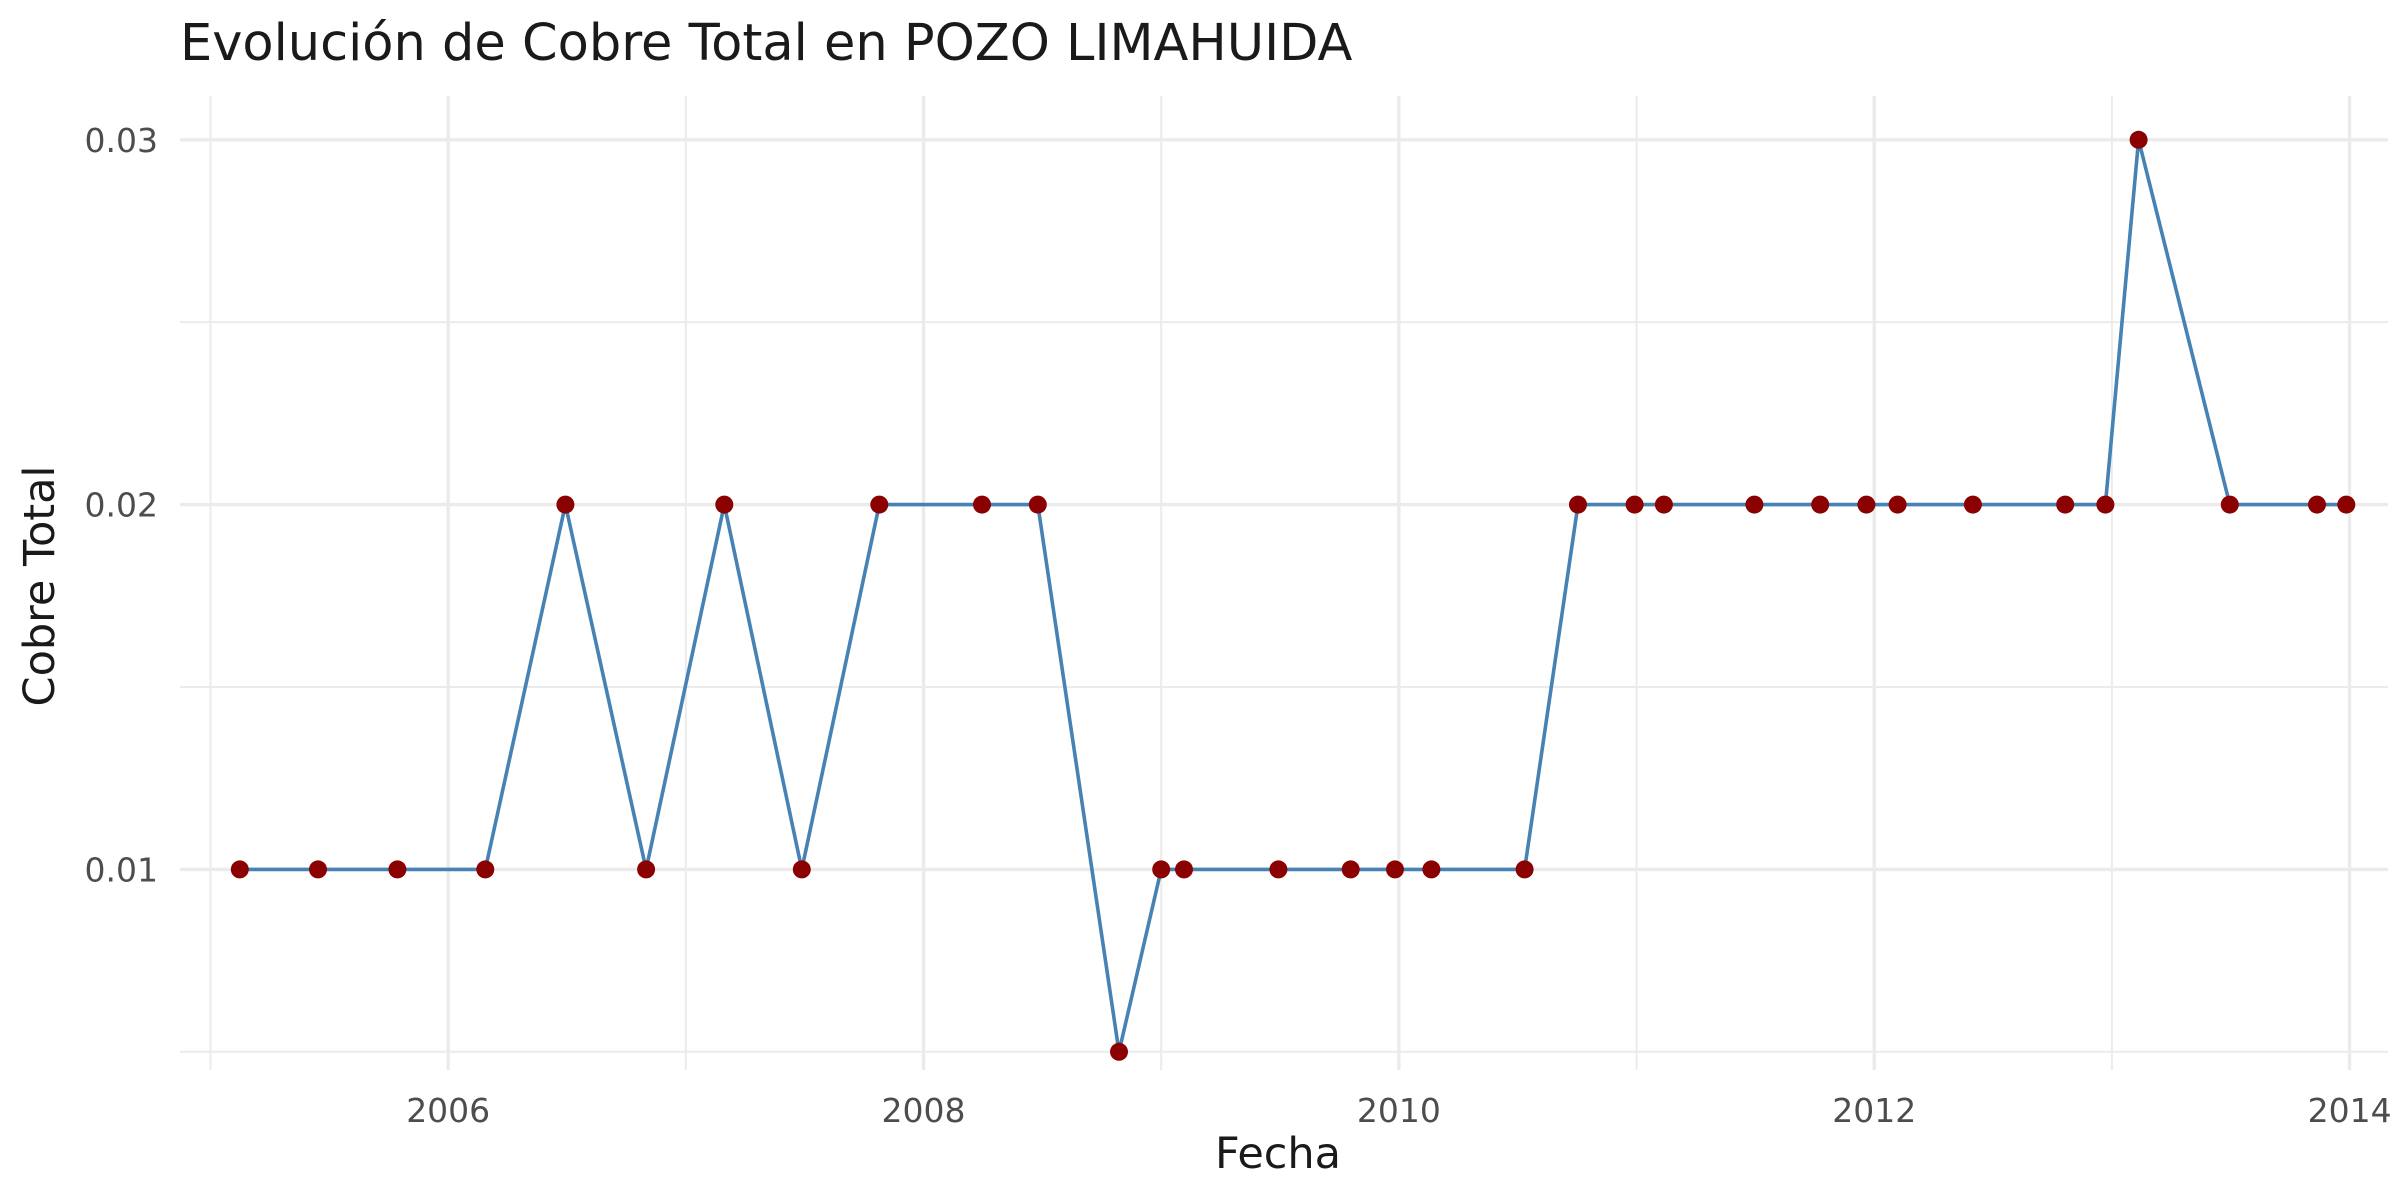 This screenshot has width=2400, height=1200. I want to click on x-tick-label: 2010, so click(1399, 1110).